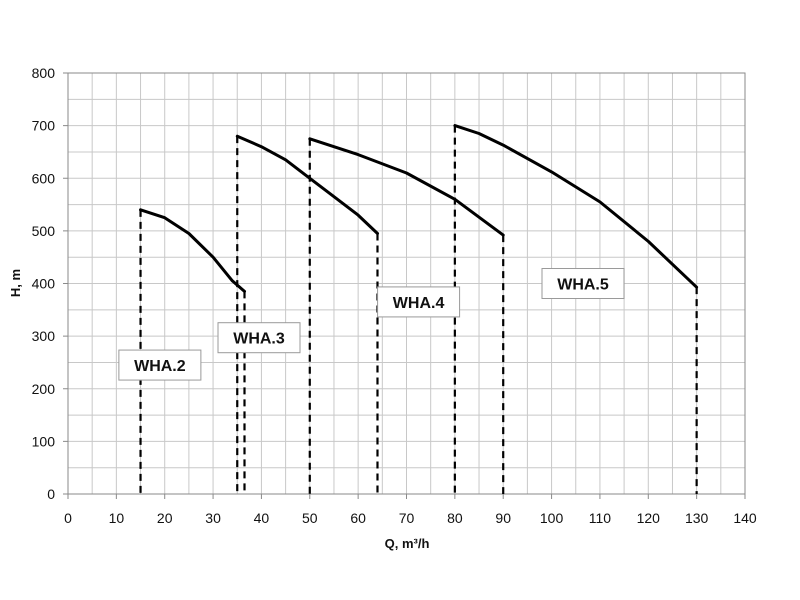 The height and width of the screenshot is (600, 800). Describe the element at coordinates (44, 73) in the screenshot. I see `y-tick-label: 800` at that location.